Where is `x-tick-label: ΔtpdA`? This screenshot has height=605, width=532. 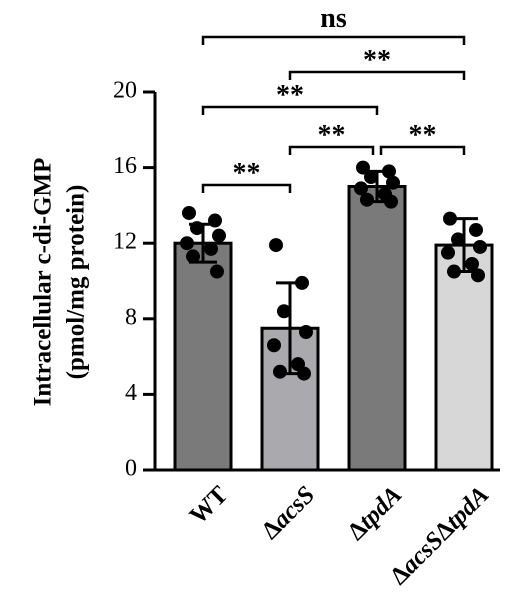
x-tick-label: ΔtpdA is located at coordinates (375, 513).